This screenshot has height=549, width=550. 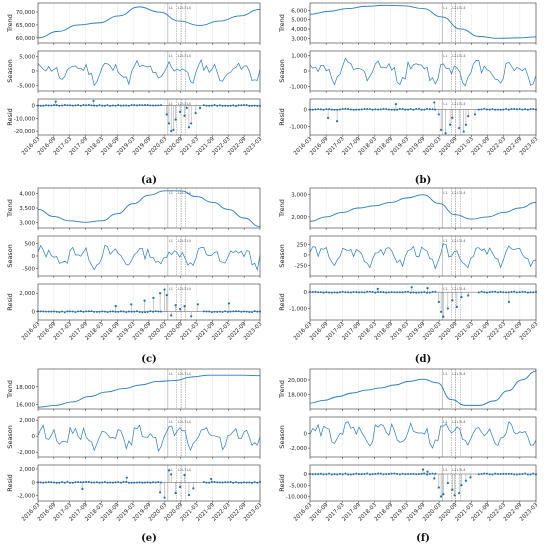 What do you see at coordinates (423, 256) in the screenshot?
I see `season-line` at bounding box center [423, 256].